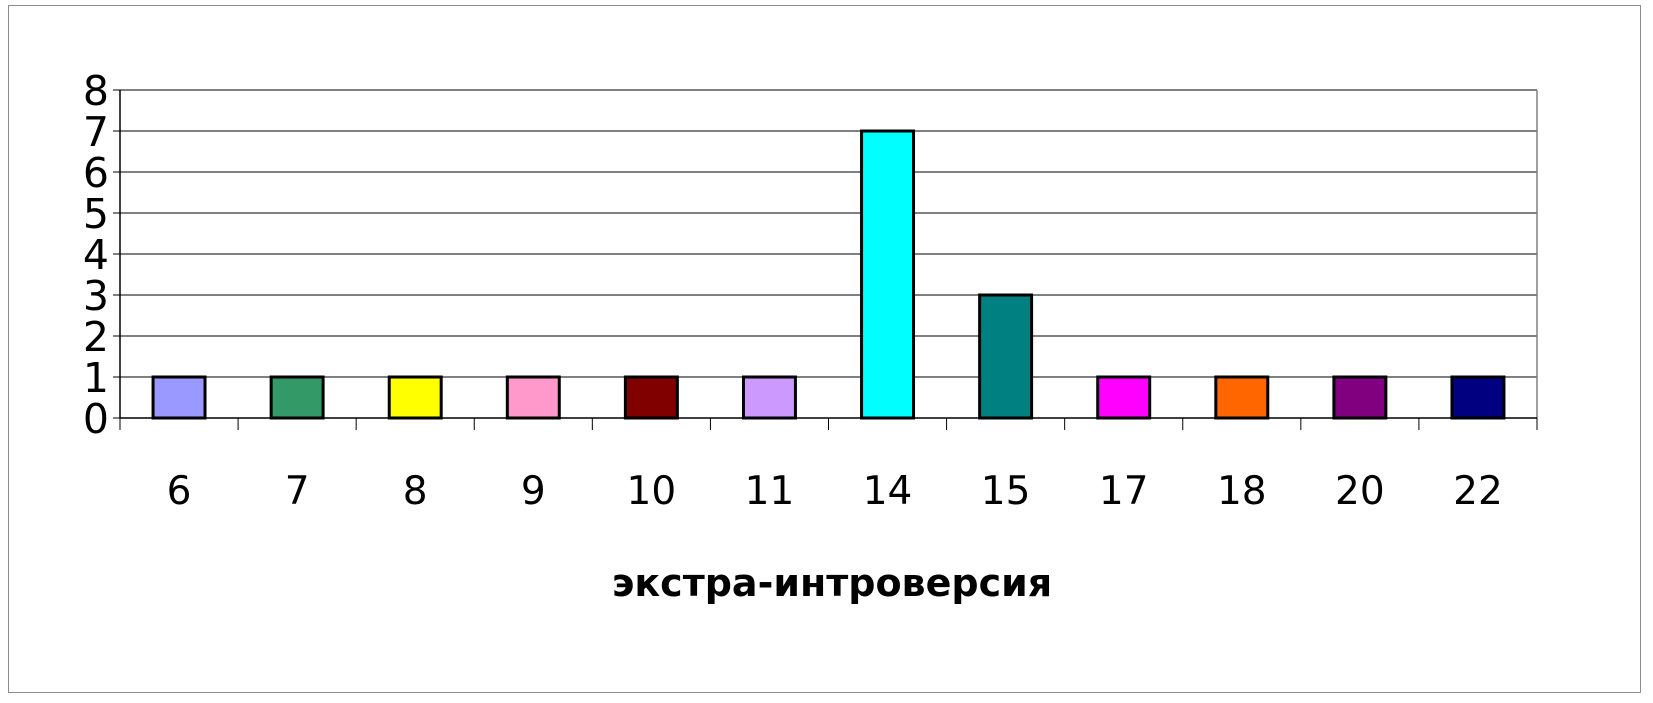 This screenshot has height=703, width=1653. I want to click on x-tick-label: 10, so click(652, 491).